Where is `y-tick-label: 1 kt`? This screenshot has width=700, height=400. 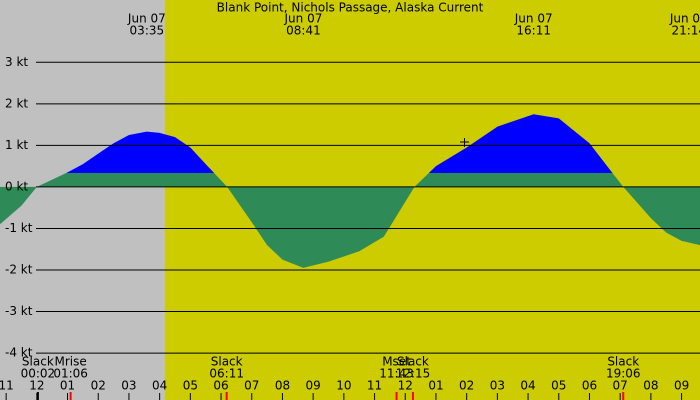
y-tick-label: 1 kt is located at coordinates (16, 145).